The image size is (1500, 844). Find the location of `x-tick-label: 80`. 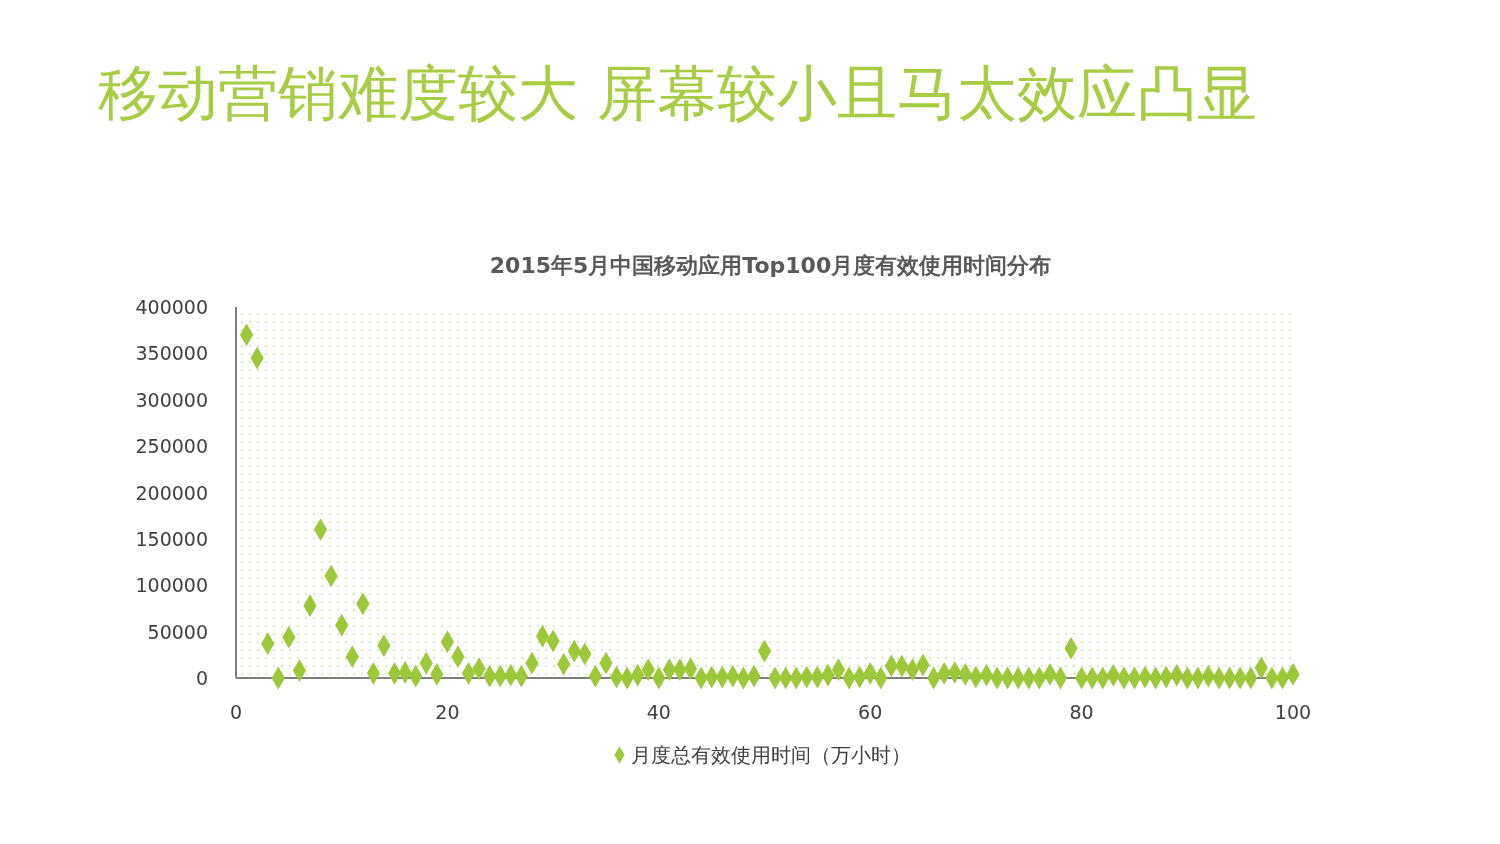

x-tick-label: 80 is located at coordinates (1081, 712).